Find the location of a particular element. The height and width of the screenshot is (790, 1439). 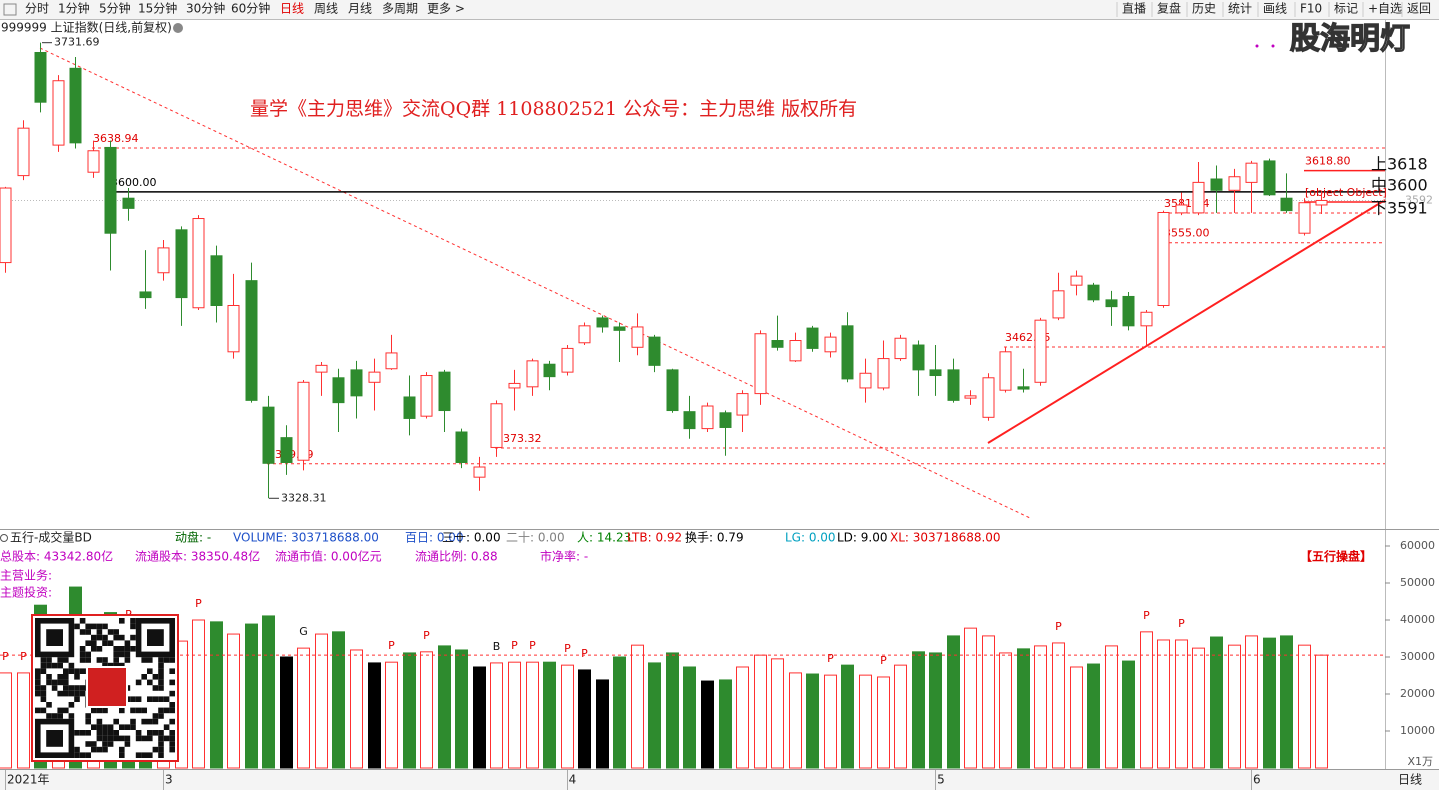

stock-stat: 流通市值: 0.00亿元 is located at coordinates (328, 556).